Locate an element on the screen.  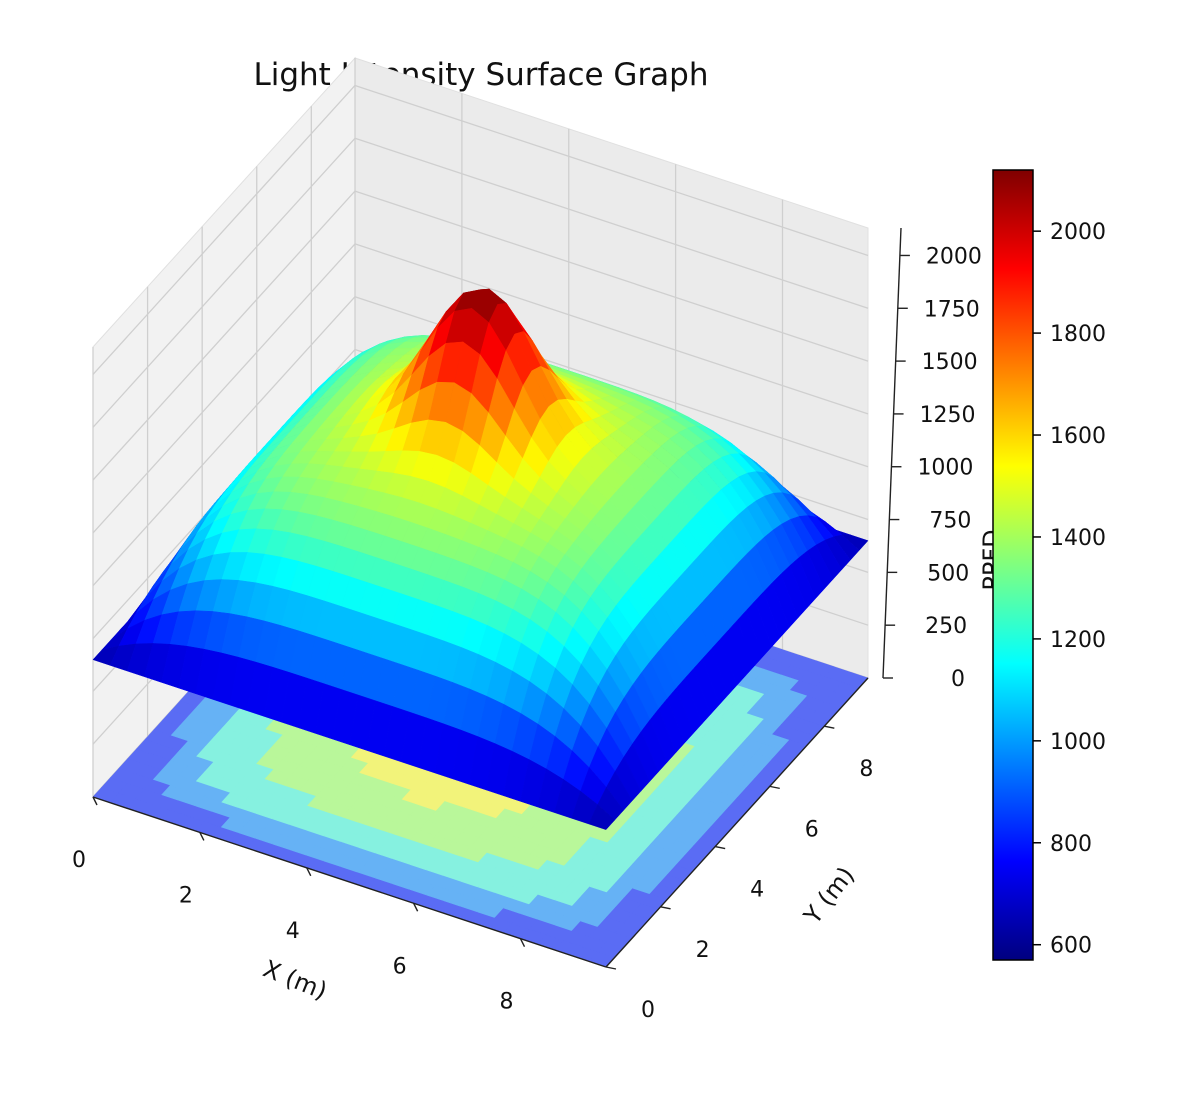
colorbar-tick-label: 1000 is located at coordinates (1078, 742).